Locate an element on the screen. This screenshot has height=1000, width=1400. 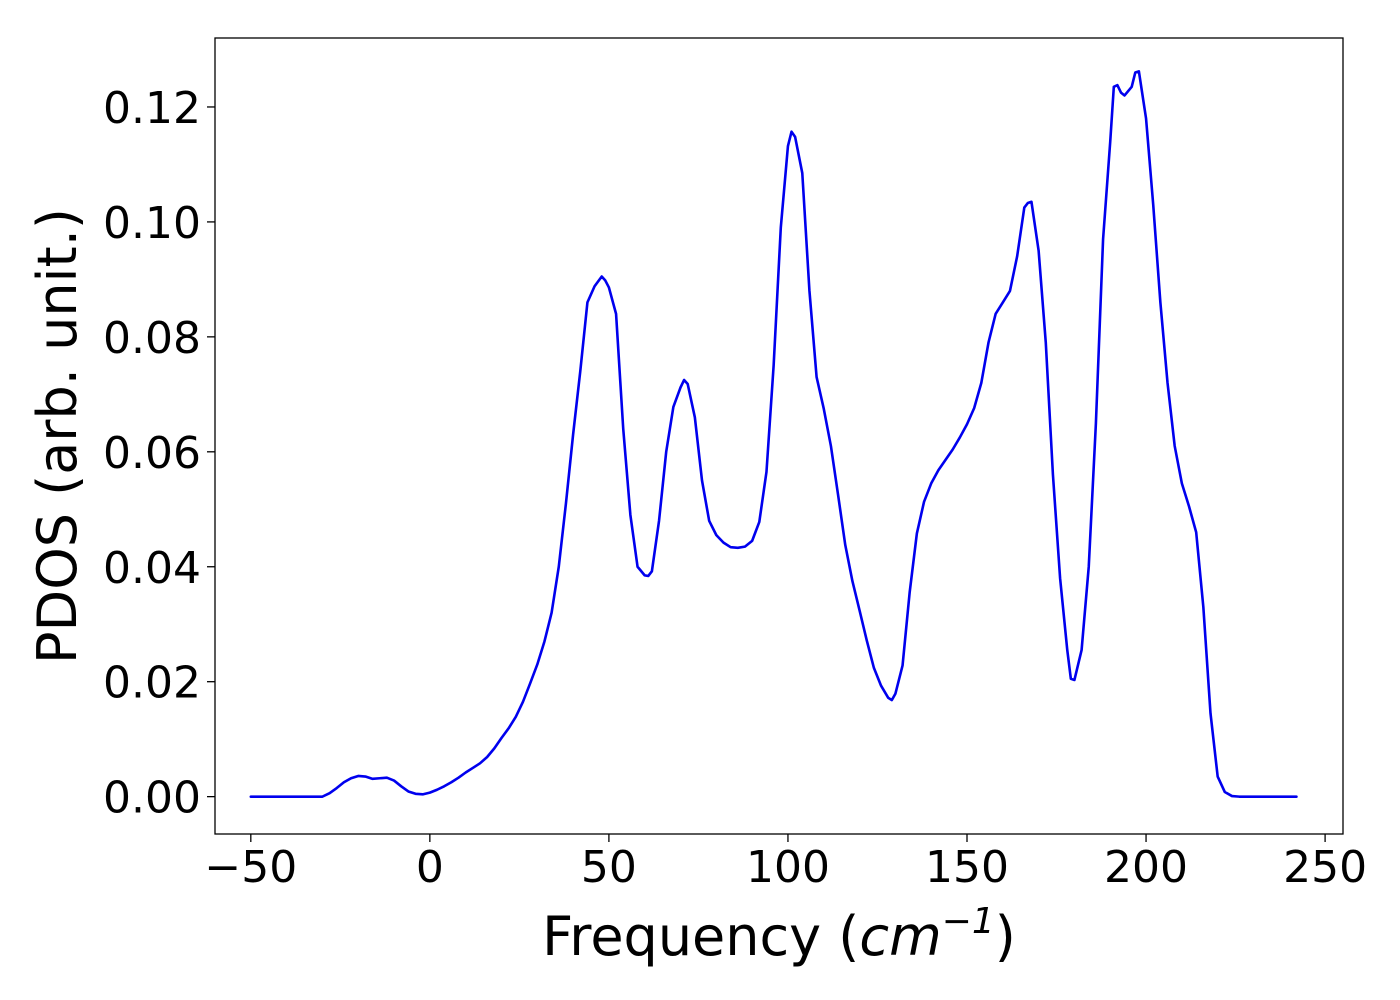
x-axis-label-unit: cm is located at coordinates (900, 936).